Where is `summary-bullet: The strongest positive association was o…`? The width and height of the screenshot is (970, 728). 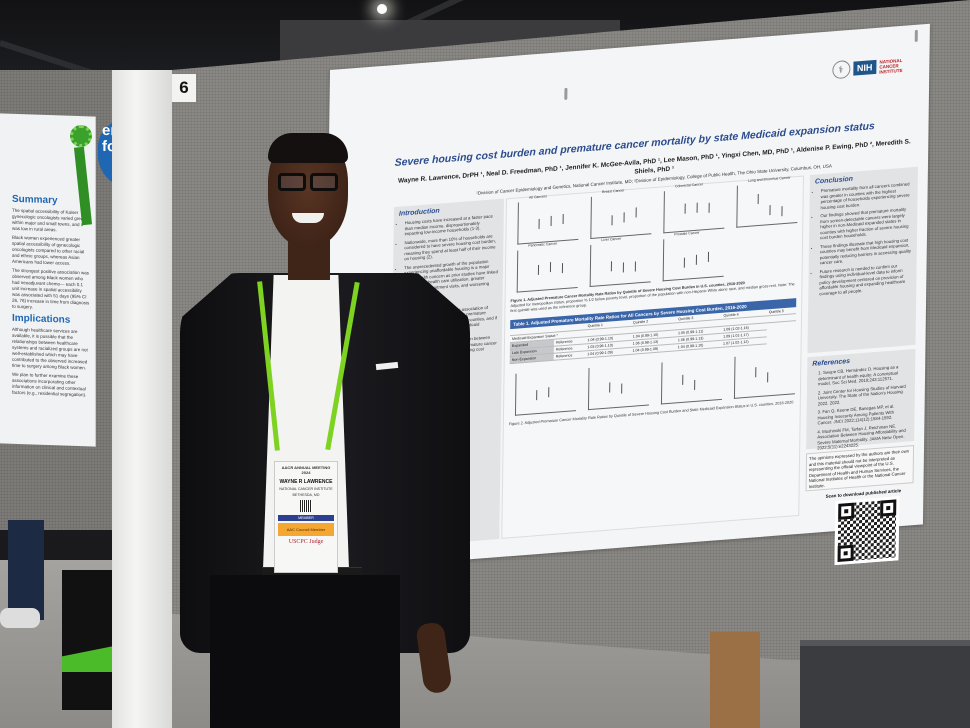 summary-bullet: The strongest positive association was o… is located at coordinates (51, 288).